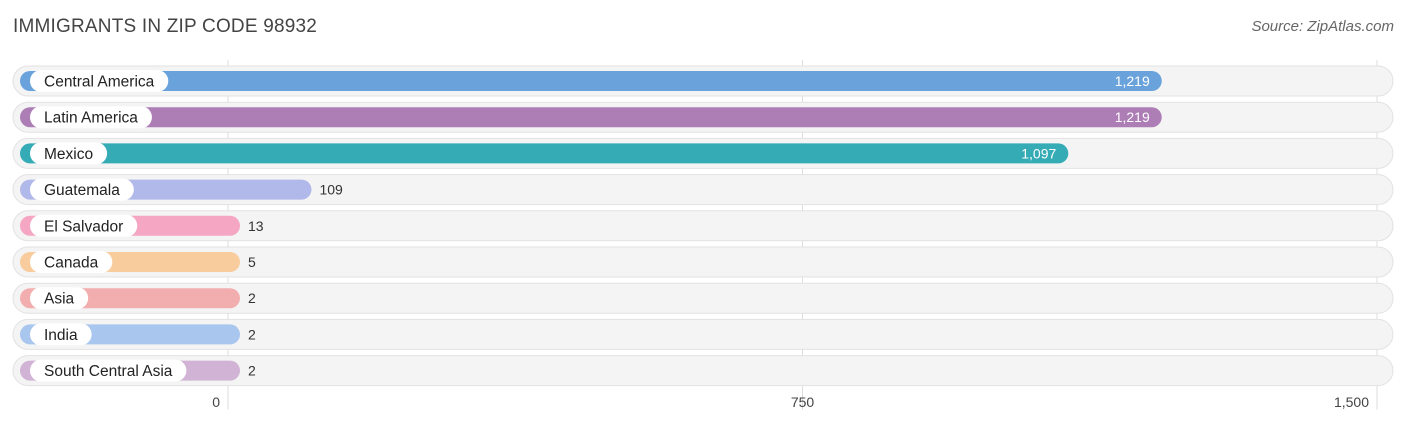 The image size is (1406, 425). I want to click on bar-row: El Salvador 13, so click(703, 226).